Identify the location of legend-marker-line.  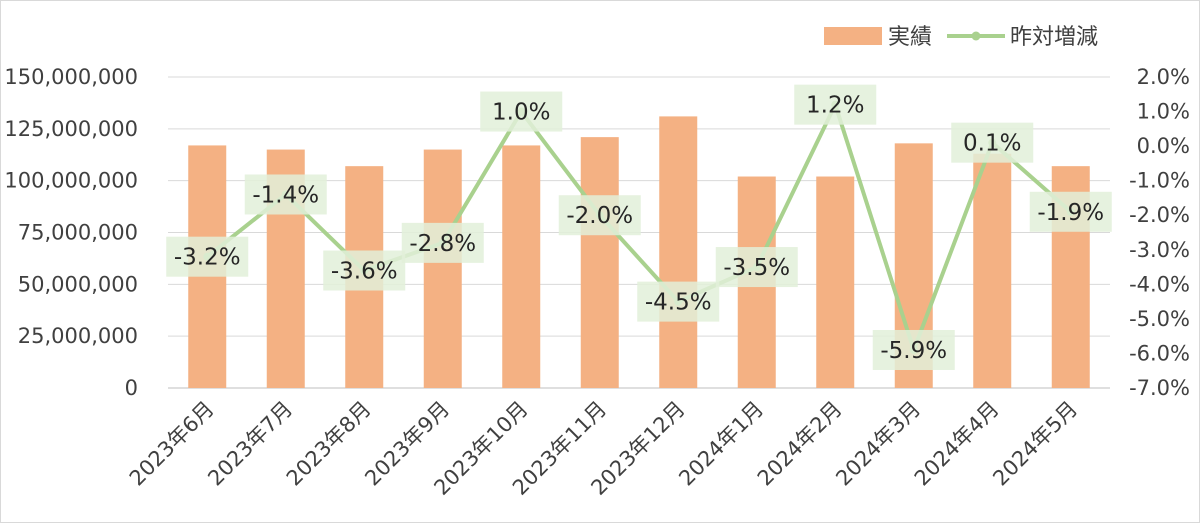
(976, 36).